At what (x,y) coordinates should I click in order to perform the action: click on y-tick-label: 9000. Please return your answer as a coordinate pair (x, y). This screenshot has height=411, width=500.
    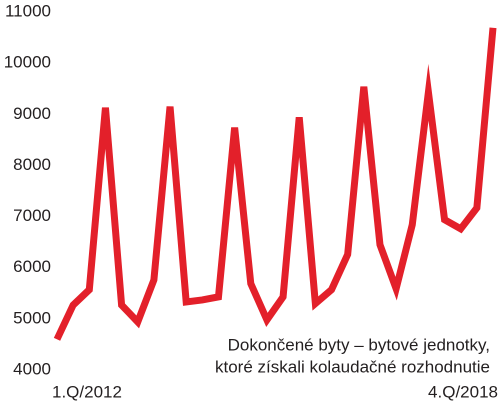
    Looking at the image, I should click on (32, 113).